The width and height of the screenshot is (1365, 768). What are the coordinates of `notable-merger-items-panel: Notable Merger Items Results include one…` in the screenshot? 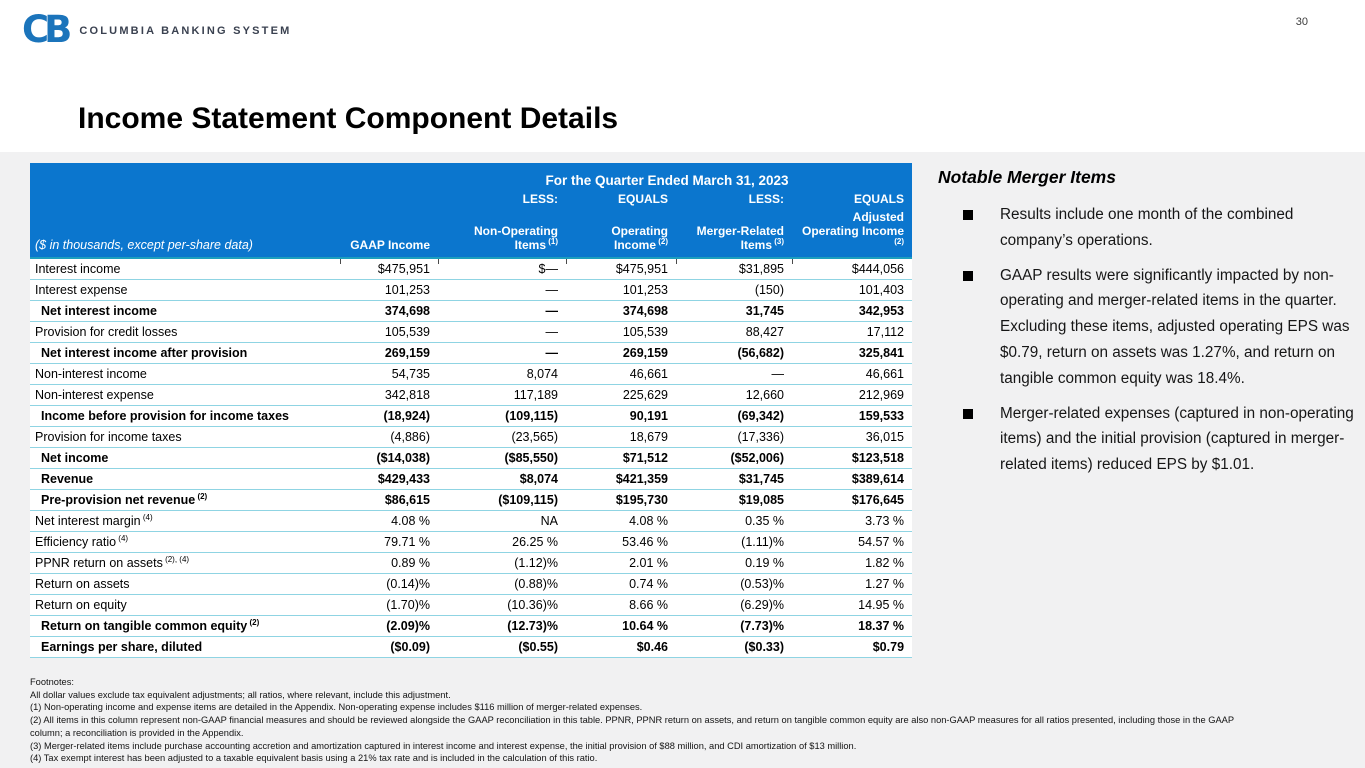 It's located at (1148, 327).